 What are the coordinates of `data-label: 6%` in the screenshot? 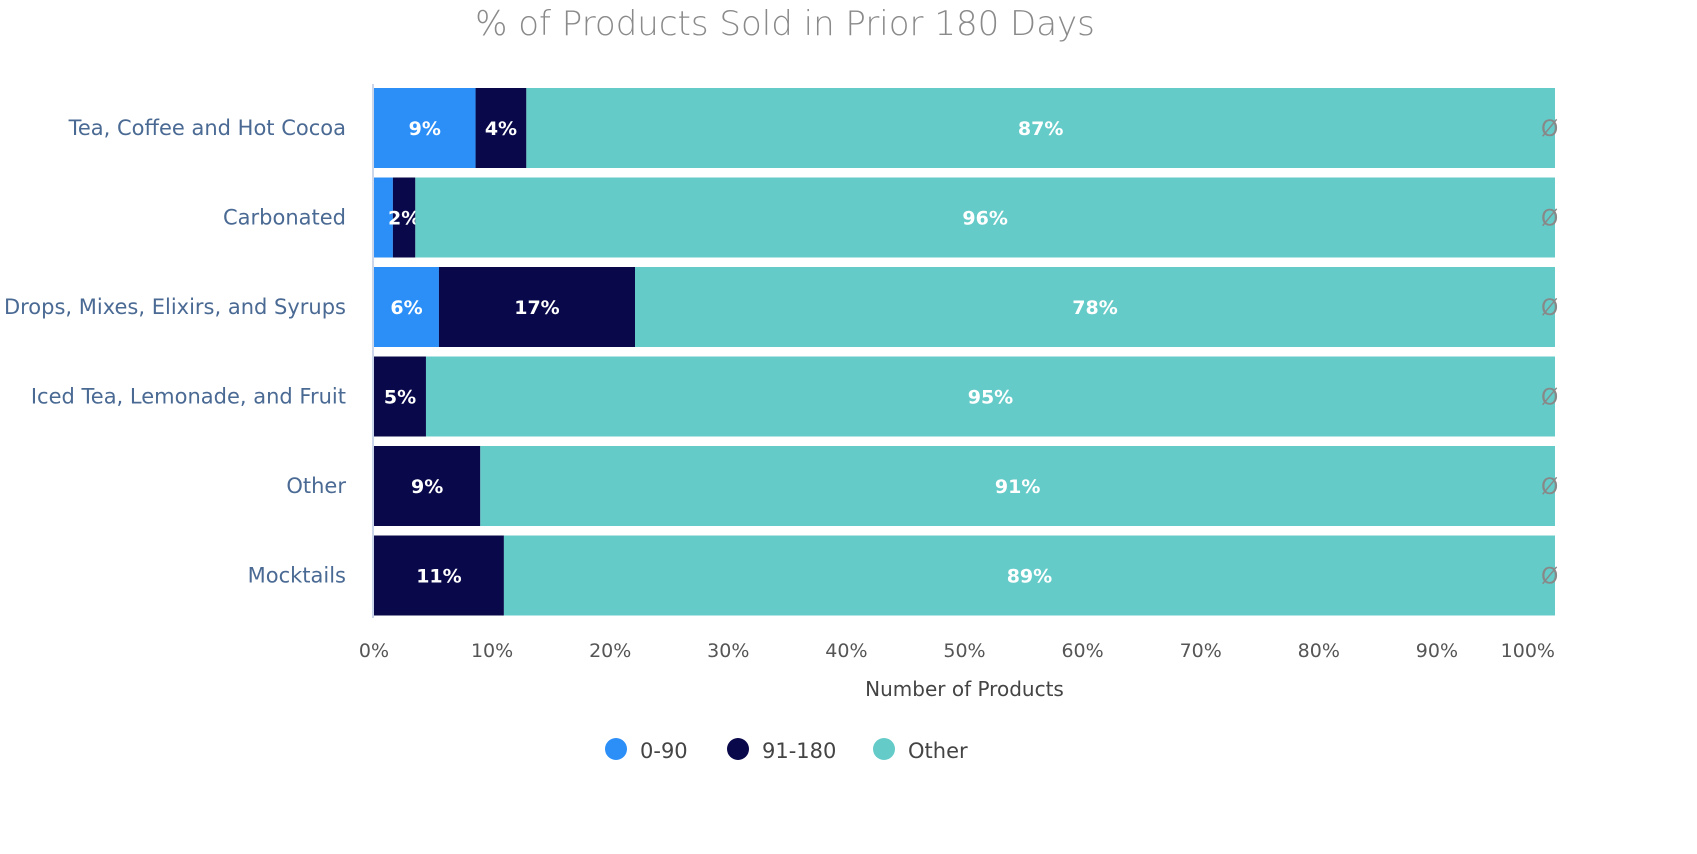 It's located at (406, 308).